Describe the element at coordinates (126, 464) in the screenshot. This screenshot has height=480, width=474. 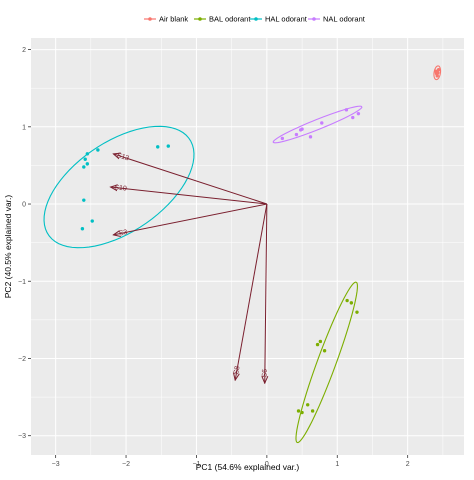
I see `x-tick-label: −2` at that location.